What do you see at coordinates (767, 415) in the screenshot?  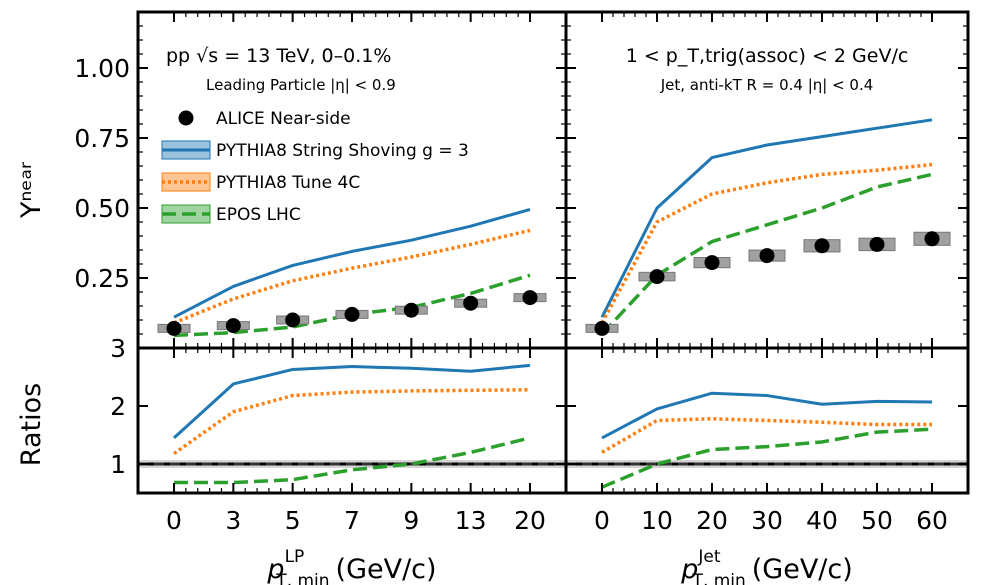 I see `right-ratio-curve-string_shoving` at bounding box center [767, 415].